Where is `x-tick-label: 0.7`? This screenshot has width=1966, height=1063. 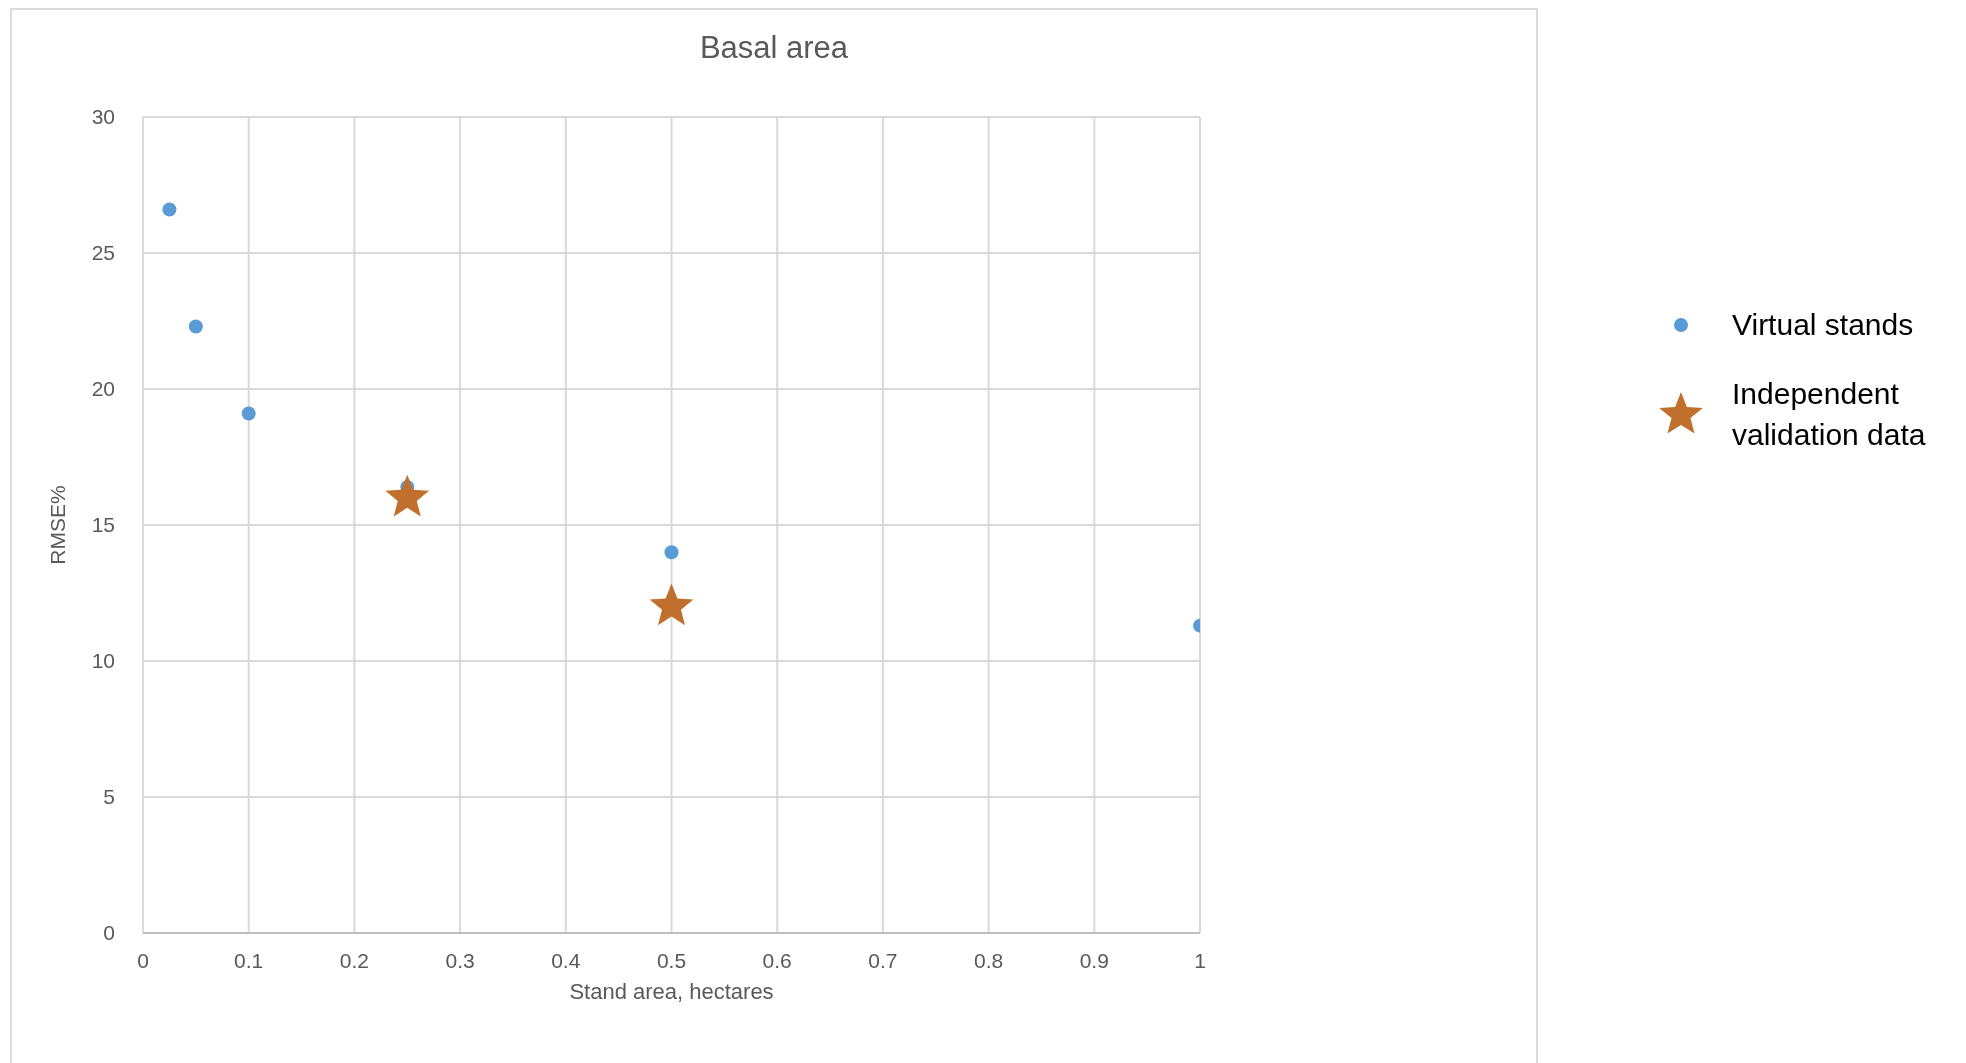 x-tick-label: 0.7 is located at coordinates (883, 960).